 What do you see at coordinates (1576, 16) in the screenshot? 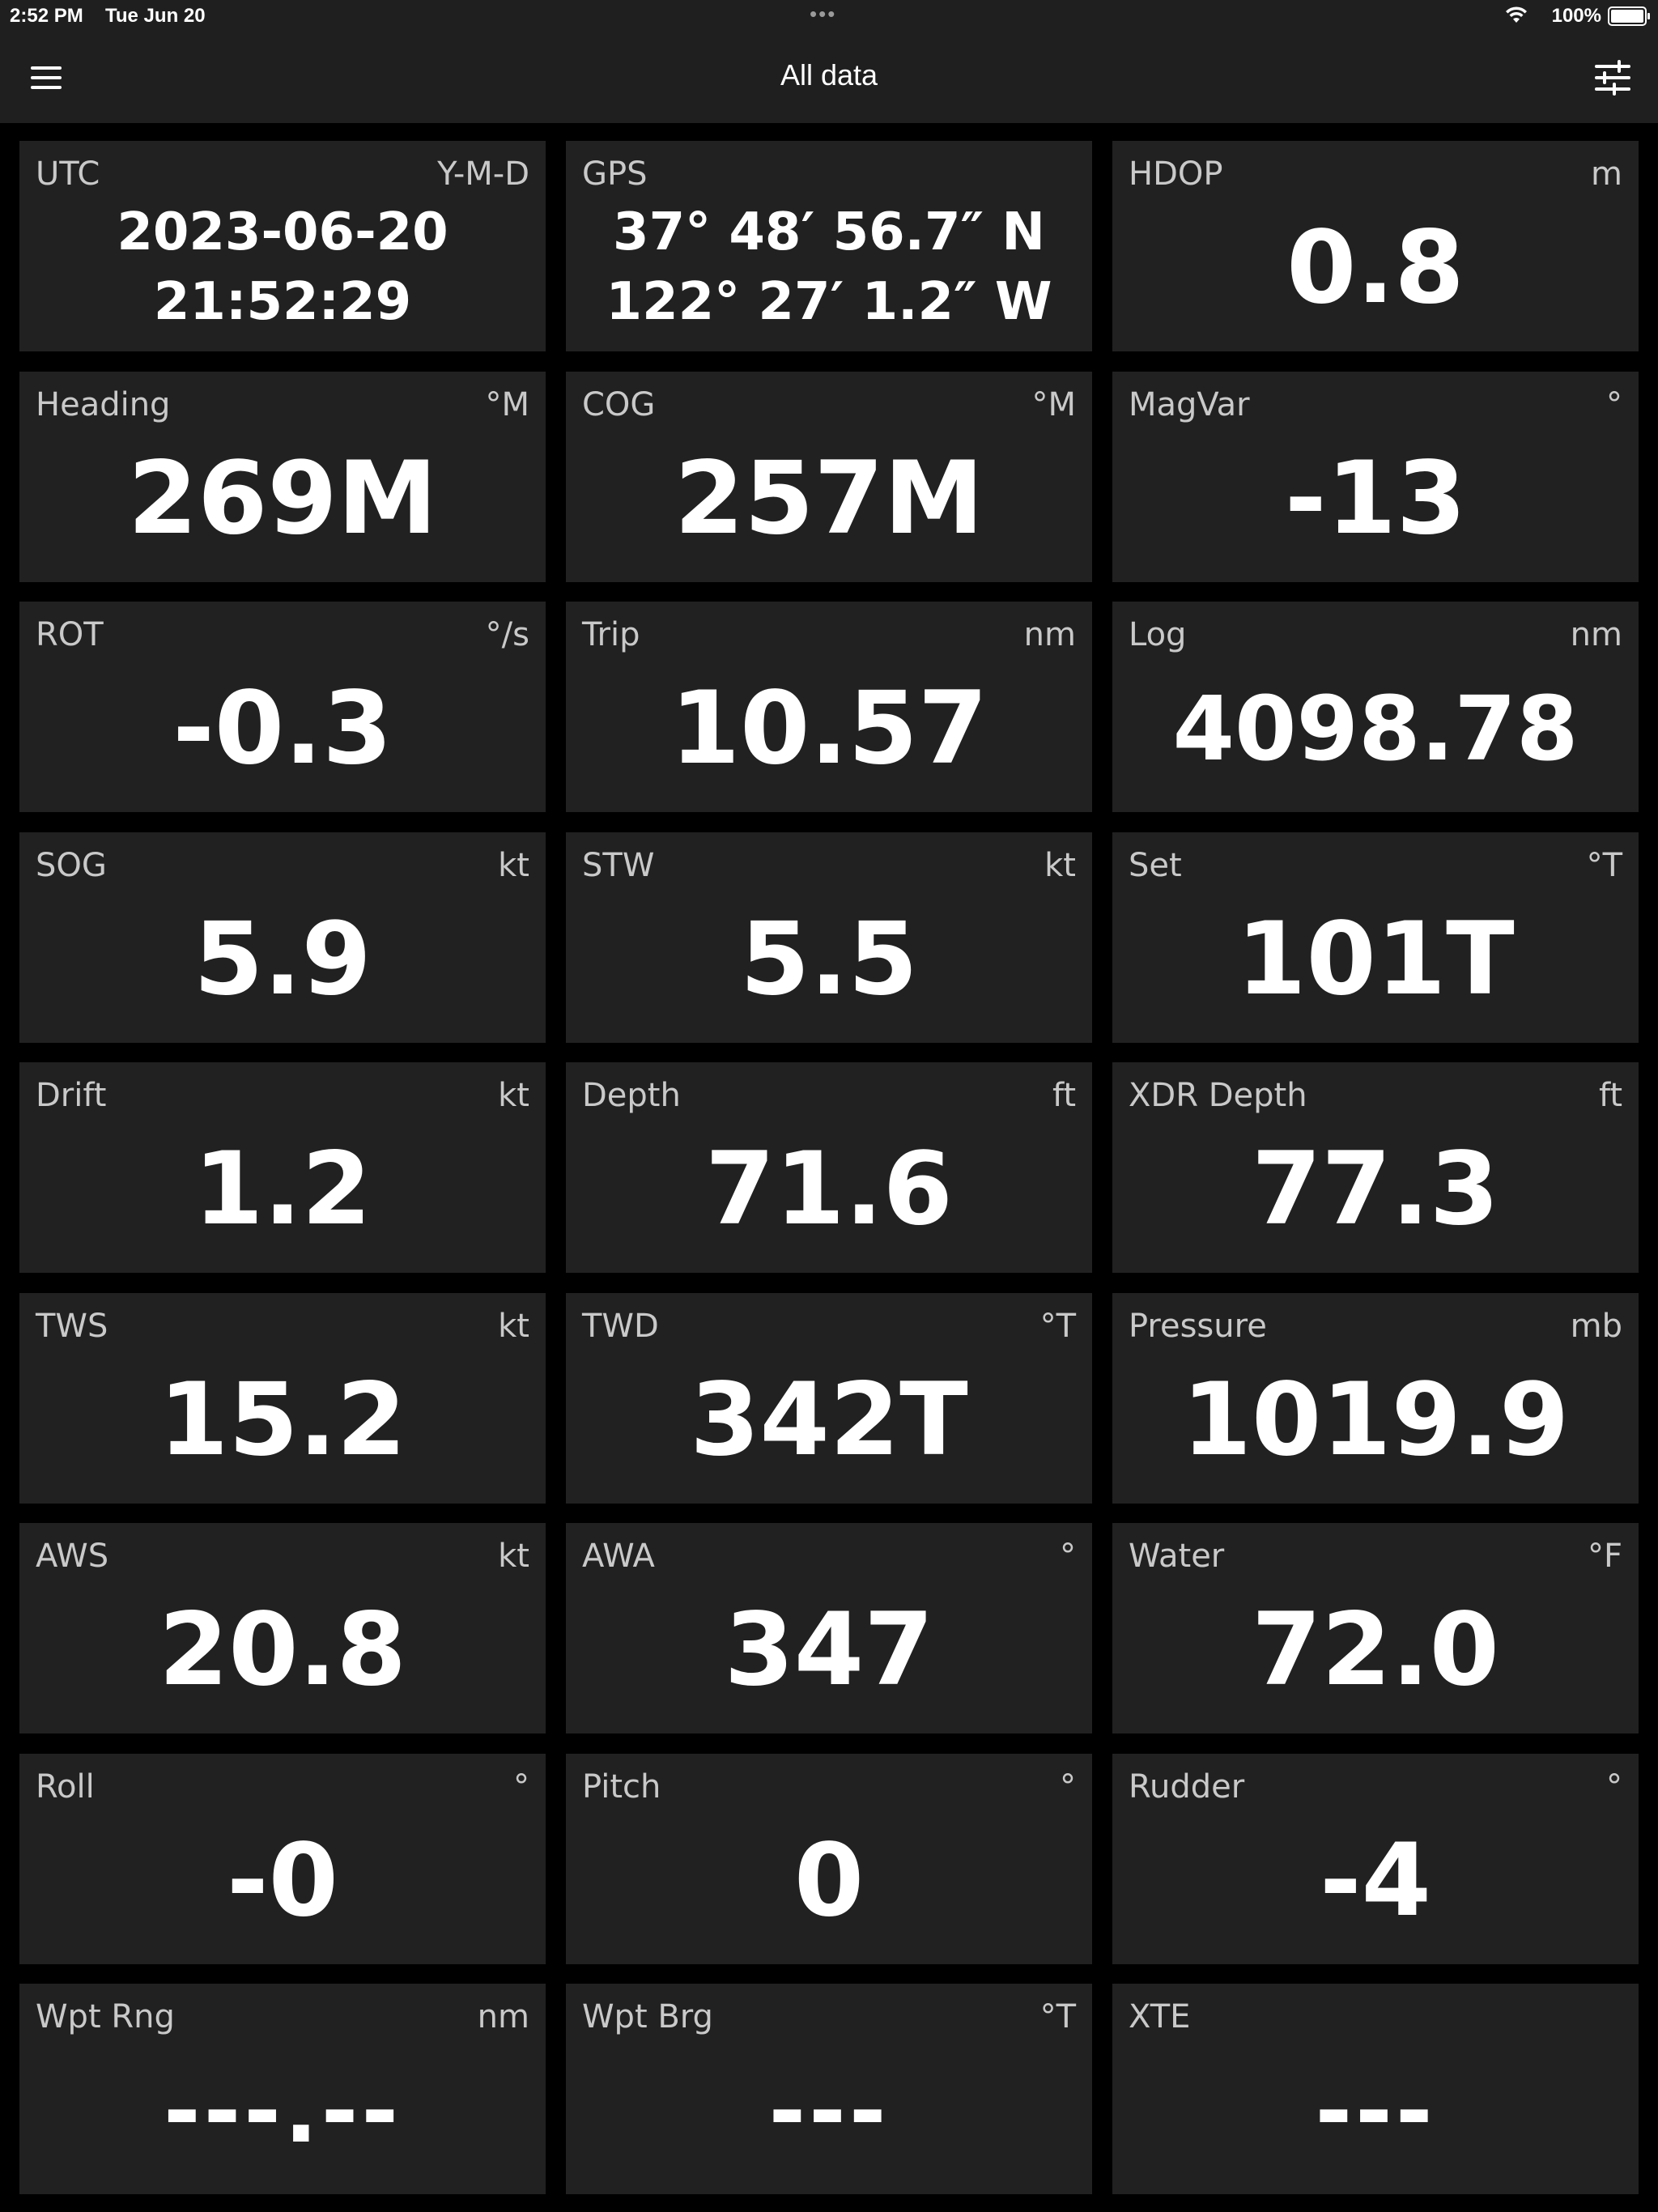
I see `battery-percent: 100%` at bounding box center [1576, 16].